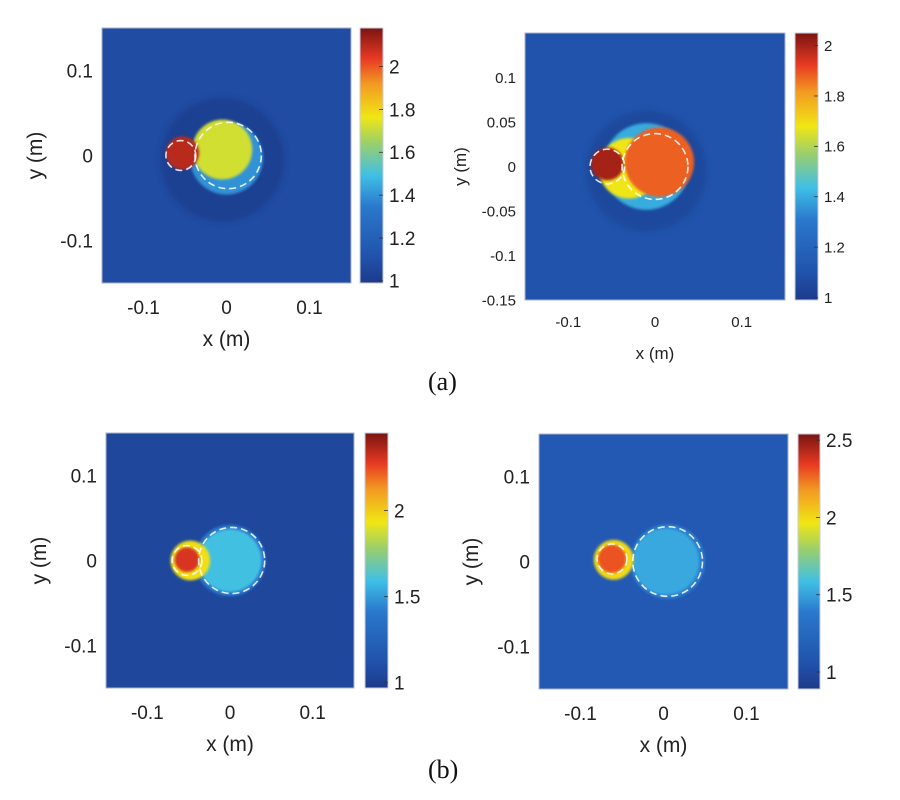  Describe the element at coordinates (442, 381) in the screenshot. I see `caption-a: (a)` at that location.